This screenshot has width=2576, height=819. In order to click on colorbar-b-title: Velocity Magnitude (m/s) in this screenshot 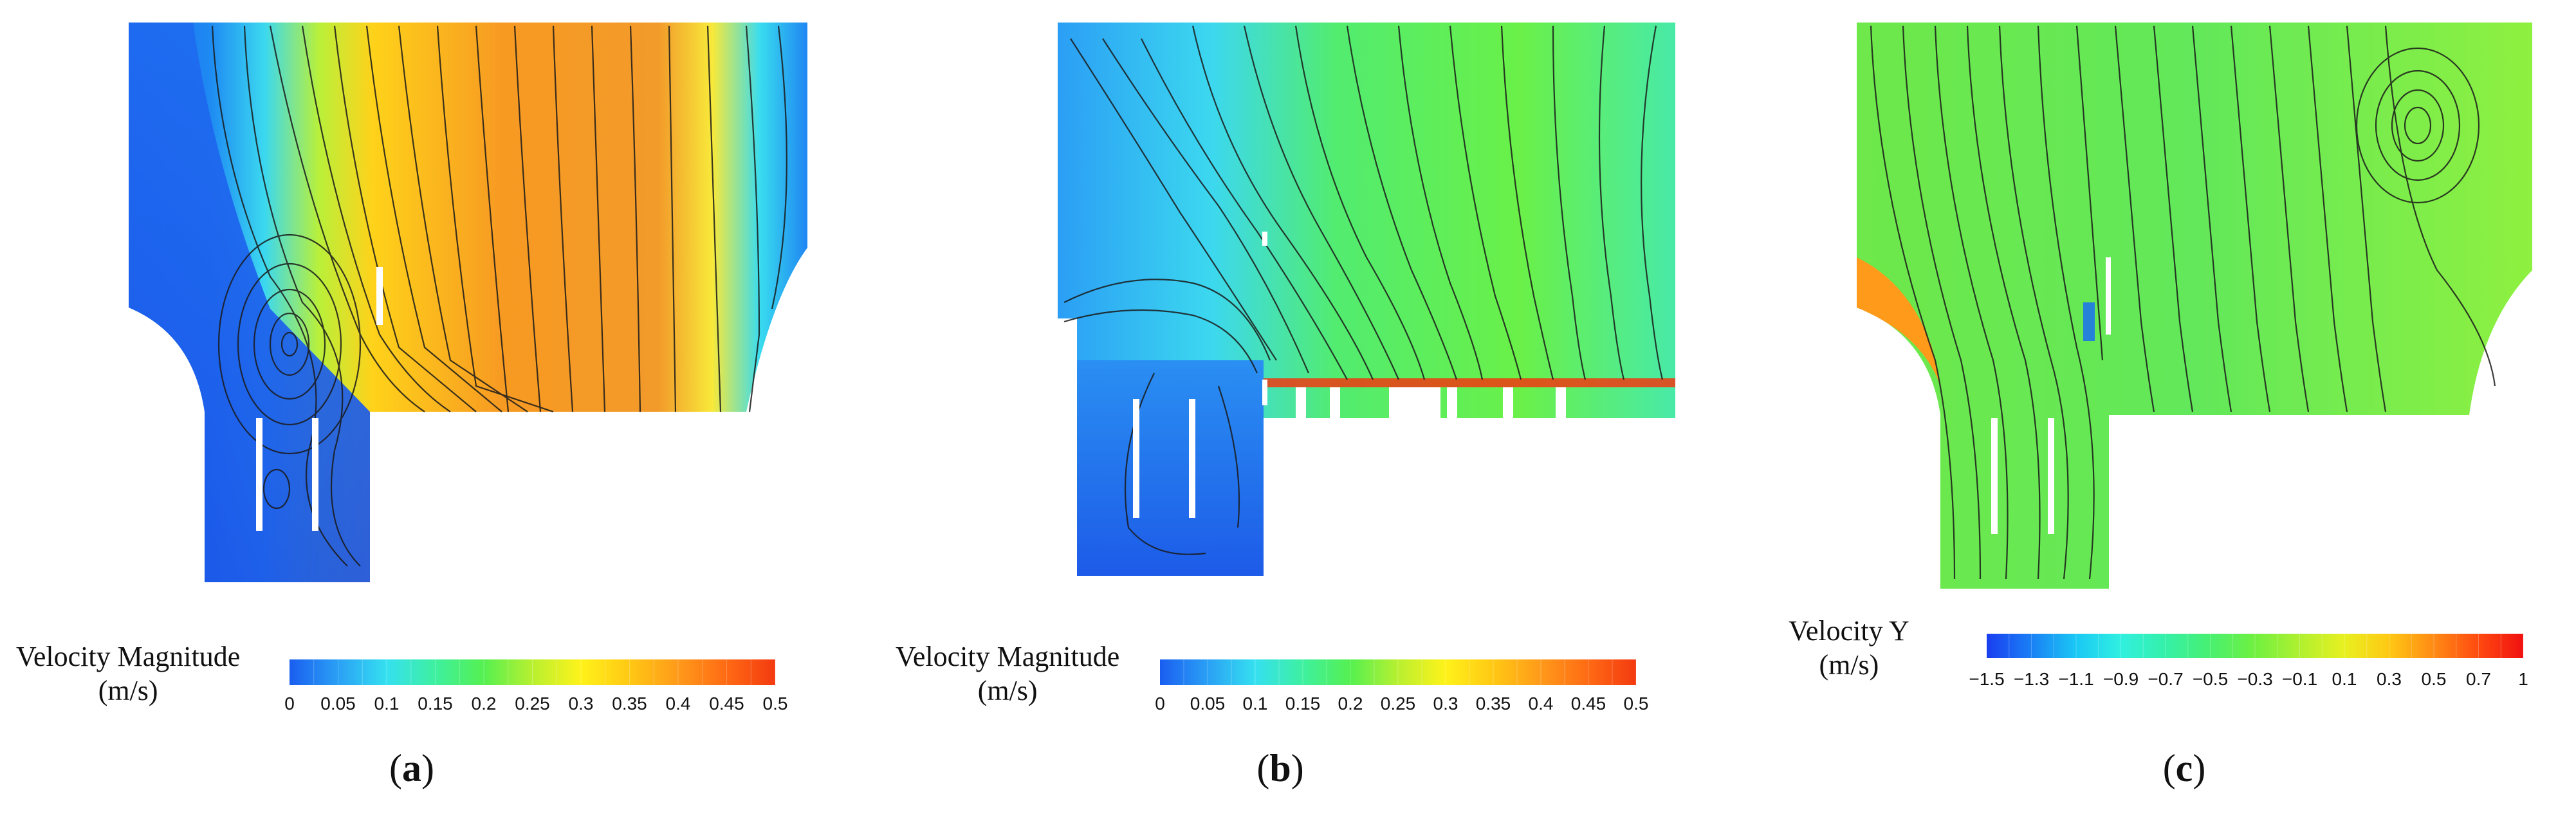, I will do `click(1007, 674)`.